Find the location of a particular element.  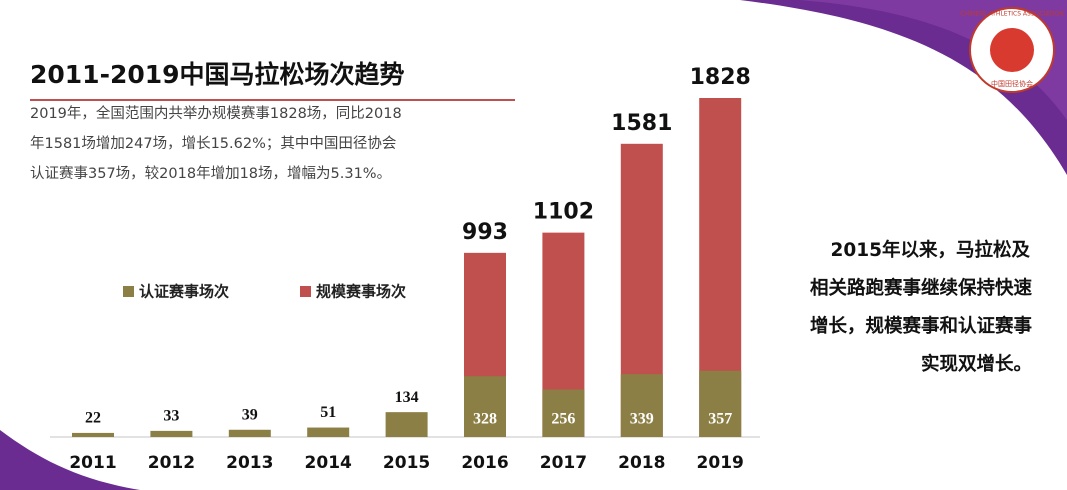

description: 2019年，全国范围内共举办规模赛事1828场，同比2018 is located at coordinates (216, 113).